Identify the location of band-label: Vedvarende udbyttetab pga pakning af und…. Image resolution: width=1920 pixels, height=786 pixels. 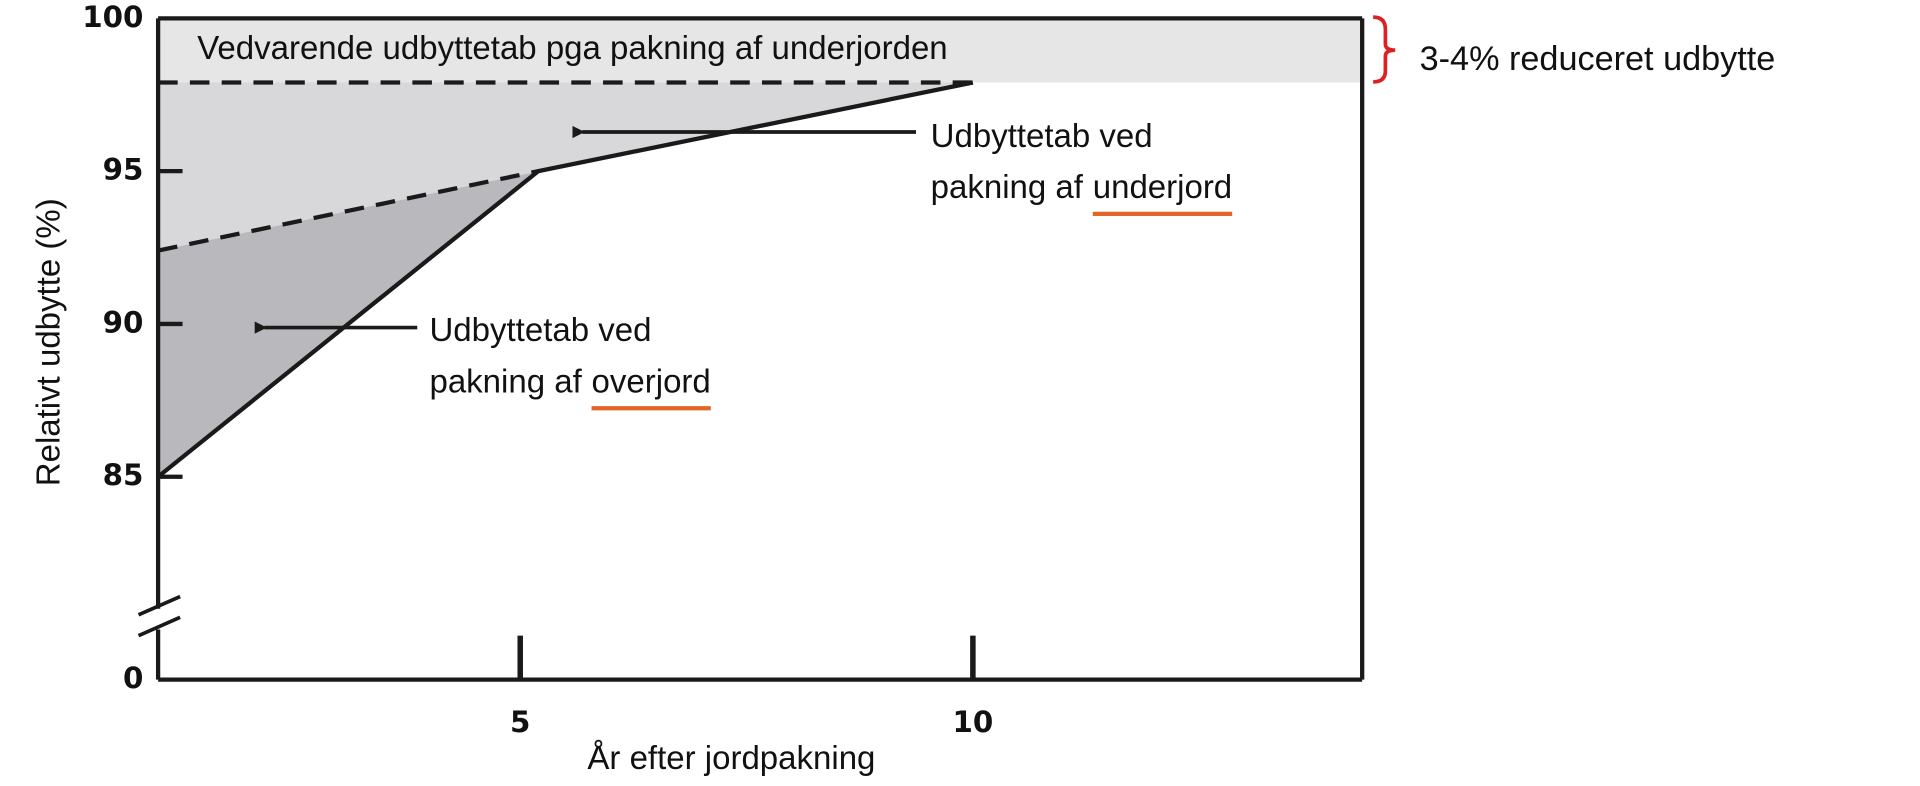
(572, 47).